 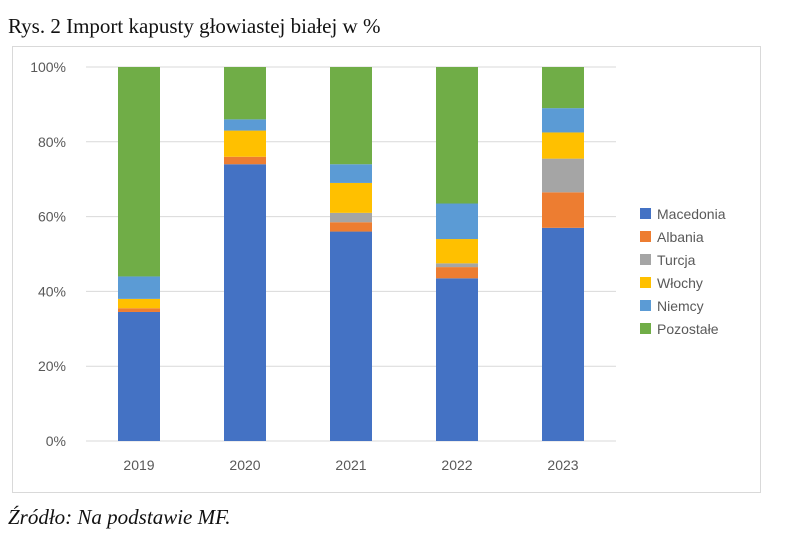 I want to click on figure-source: Źródło: Na podstawie MF., so click(x=119, y=517).